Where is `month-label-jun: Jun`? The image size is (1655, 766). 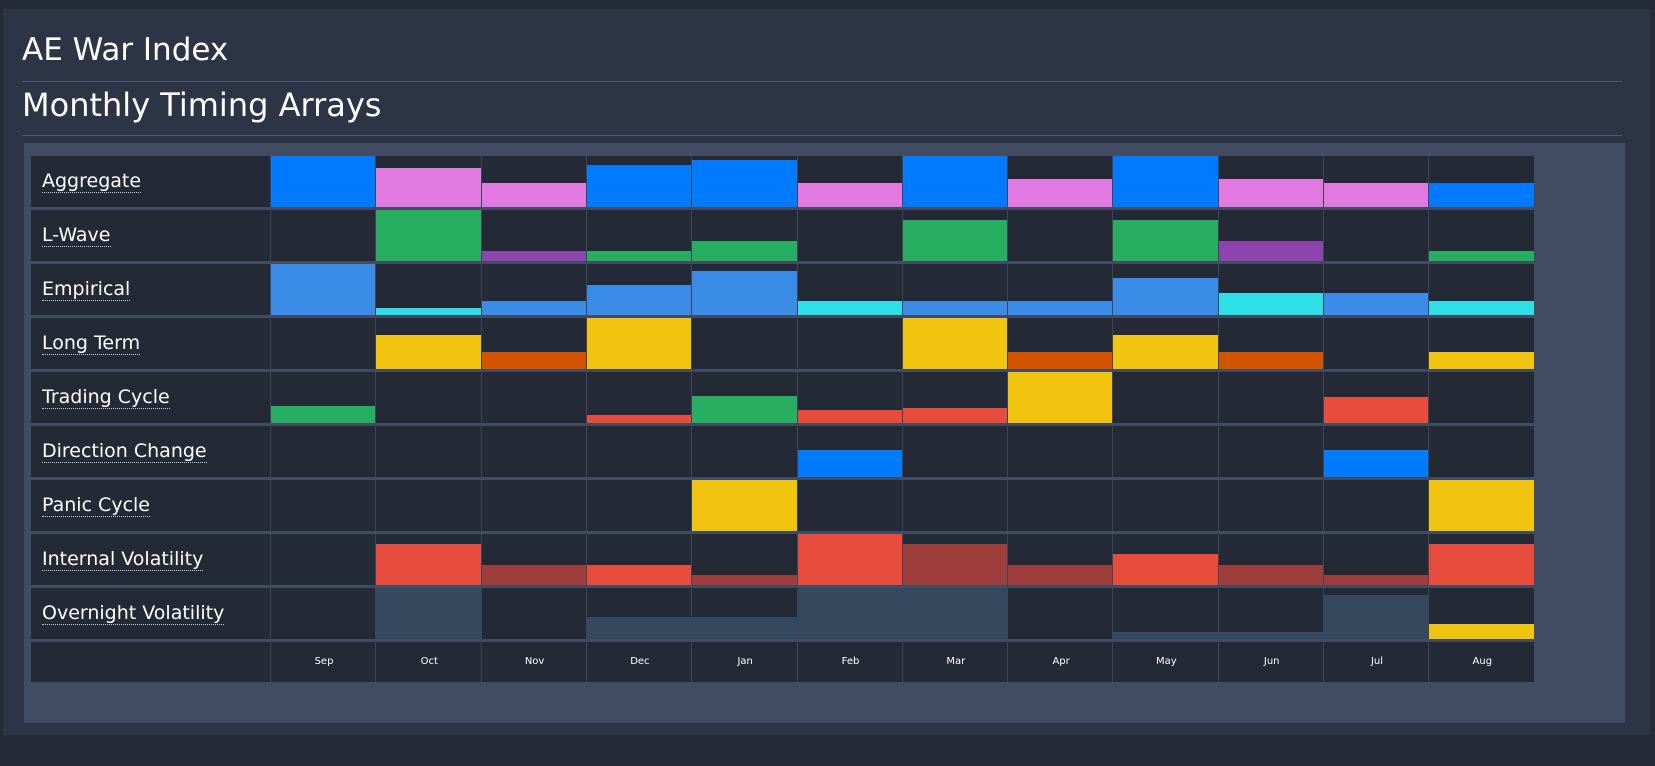 month-label-jun: Jun is located at coordinates (1271, 661).